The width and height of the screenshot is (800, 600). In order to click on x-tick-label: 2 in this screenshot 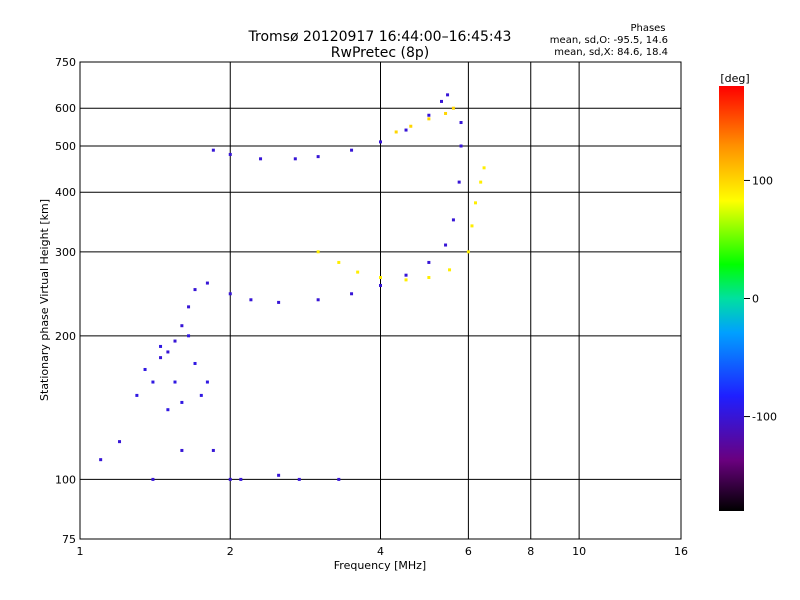, I will do `click(230, 551)`.